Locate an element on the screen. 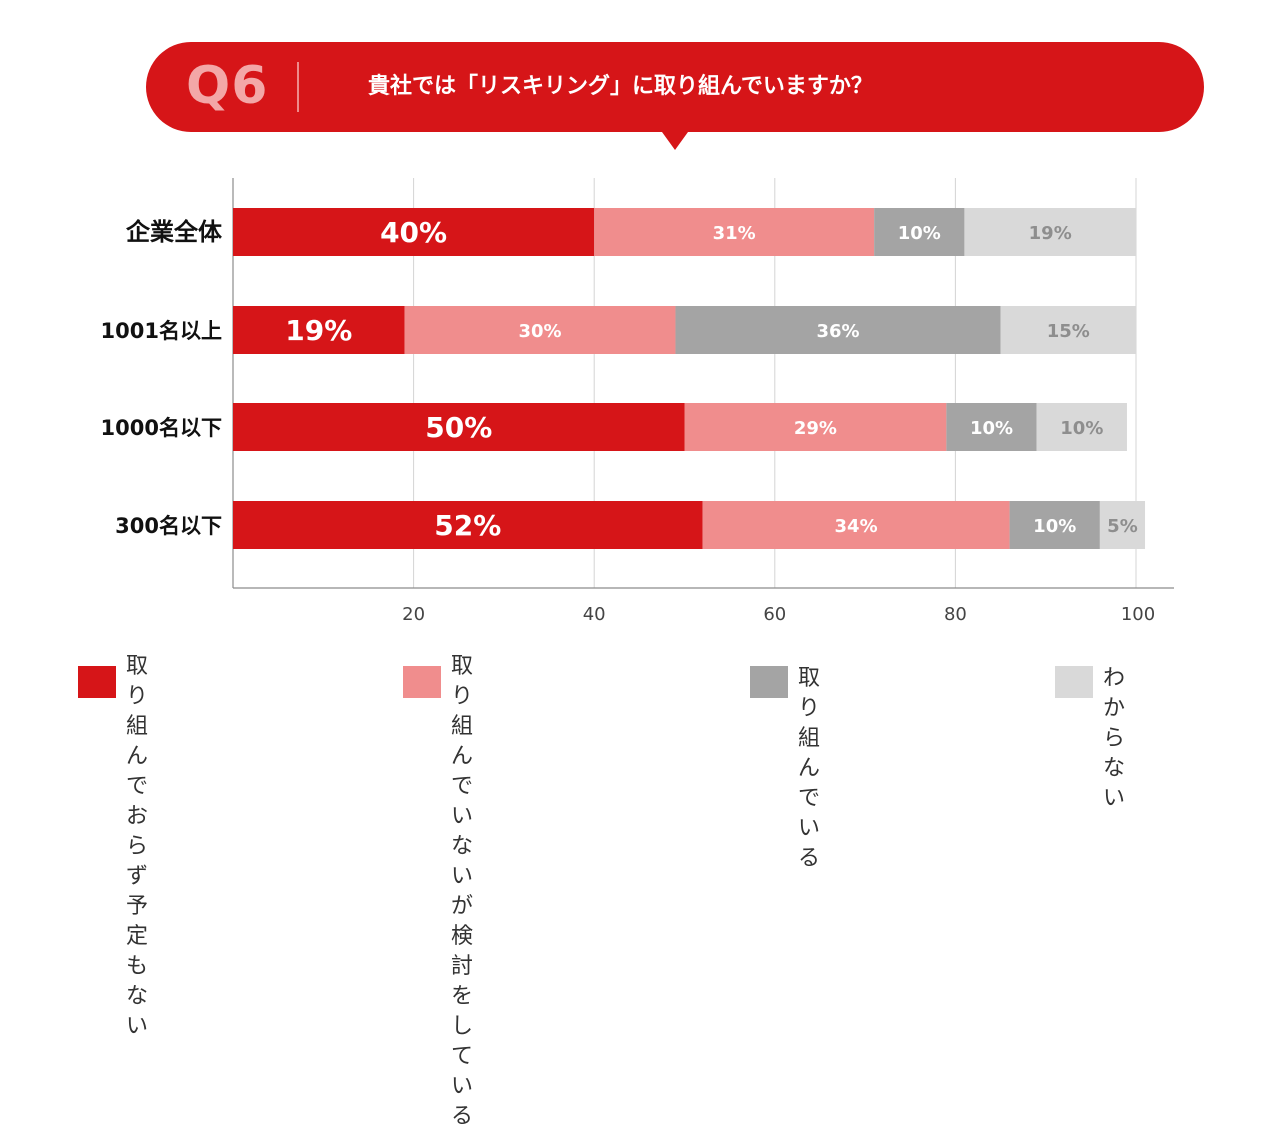 This screenshot has width=1280, height=1132. data-label: 36% is located at coordinates (837, 331).